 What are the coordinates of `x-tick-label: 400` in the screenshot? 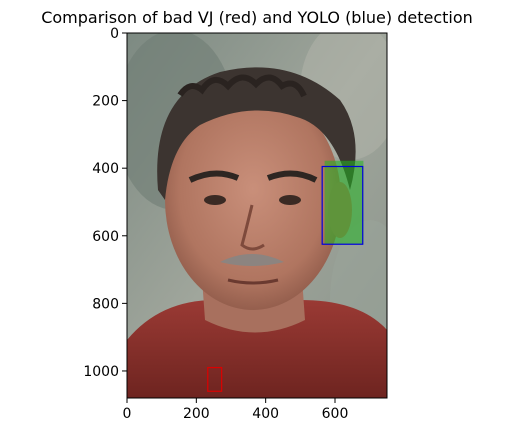 It's located at (265, 414).